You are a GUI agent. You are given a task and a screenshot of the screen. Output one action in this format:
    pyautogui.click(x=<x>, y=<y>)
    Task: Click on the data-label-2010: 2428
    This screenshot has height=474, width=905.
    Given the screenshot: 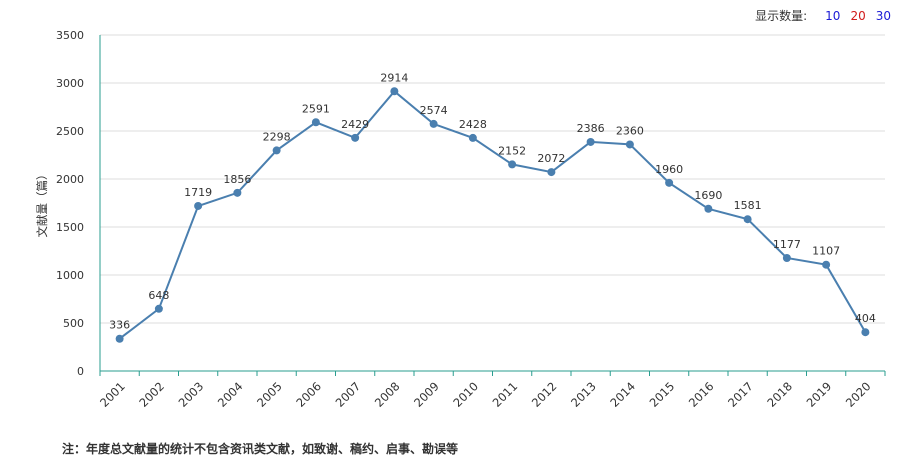 What is the action you would take?
    pyautogui.click(x=473, y=124)
    